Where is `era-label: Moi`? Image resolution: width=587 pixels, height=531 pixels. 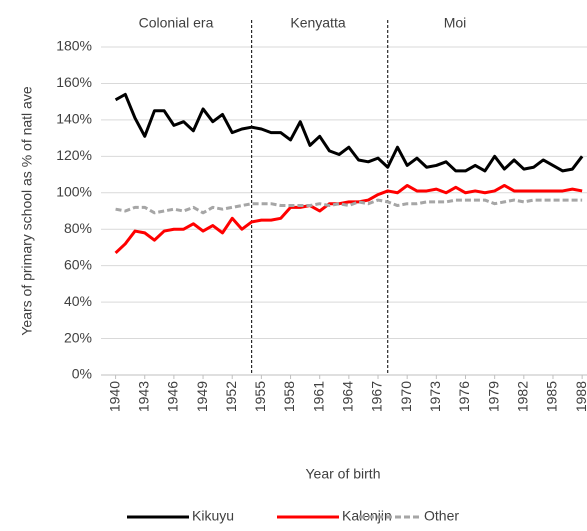 era-label: Moi is located at coordinates (455, 23).